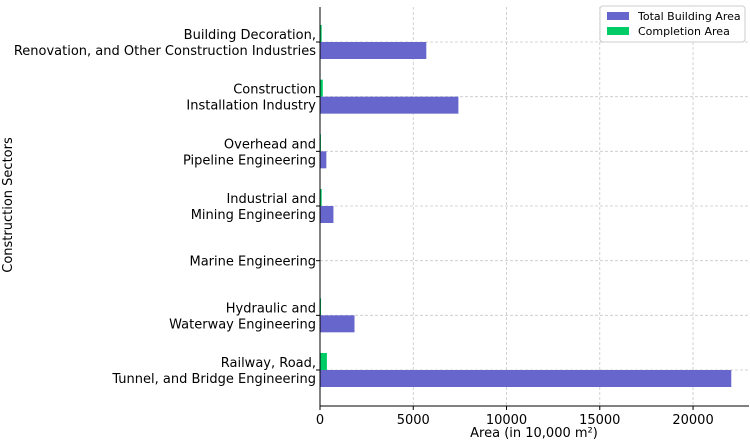  I want to click on legend: Total Building Area Completion Area, so click(672, 24).